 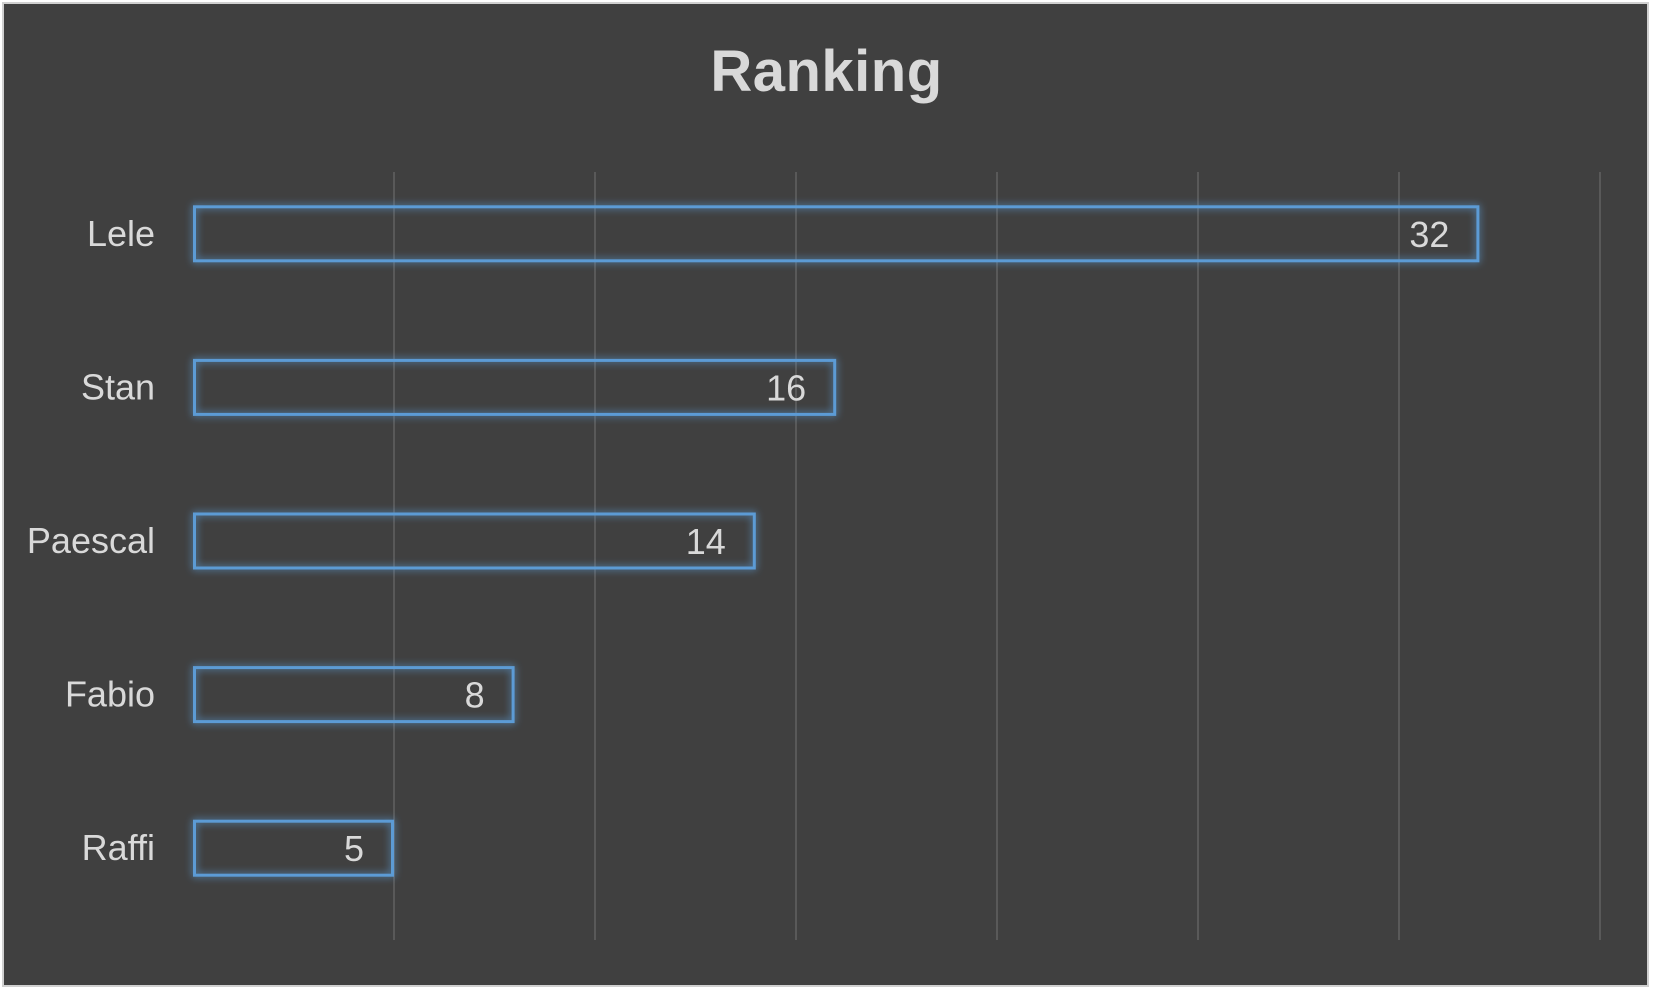 I want to click on data-label-fabio: 8, so click(x=475, y=695).